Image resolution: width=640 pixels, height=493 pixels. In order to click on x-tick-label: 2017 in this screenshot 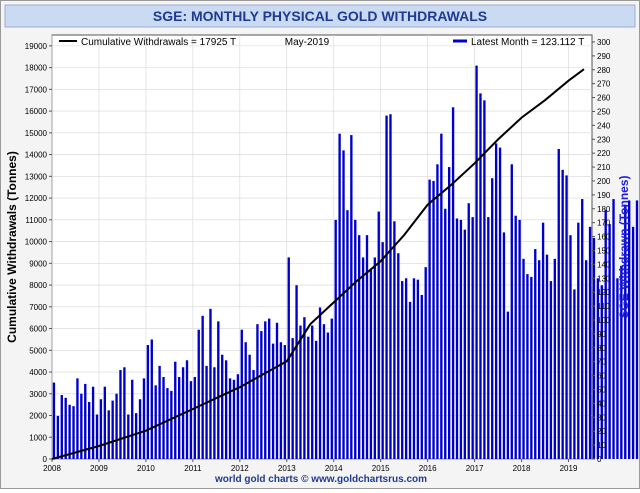, I will do `click(475, 468)`.